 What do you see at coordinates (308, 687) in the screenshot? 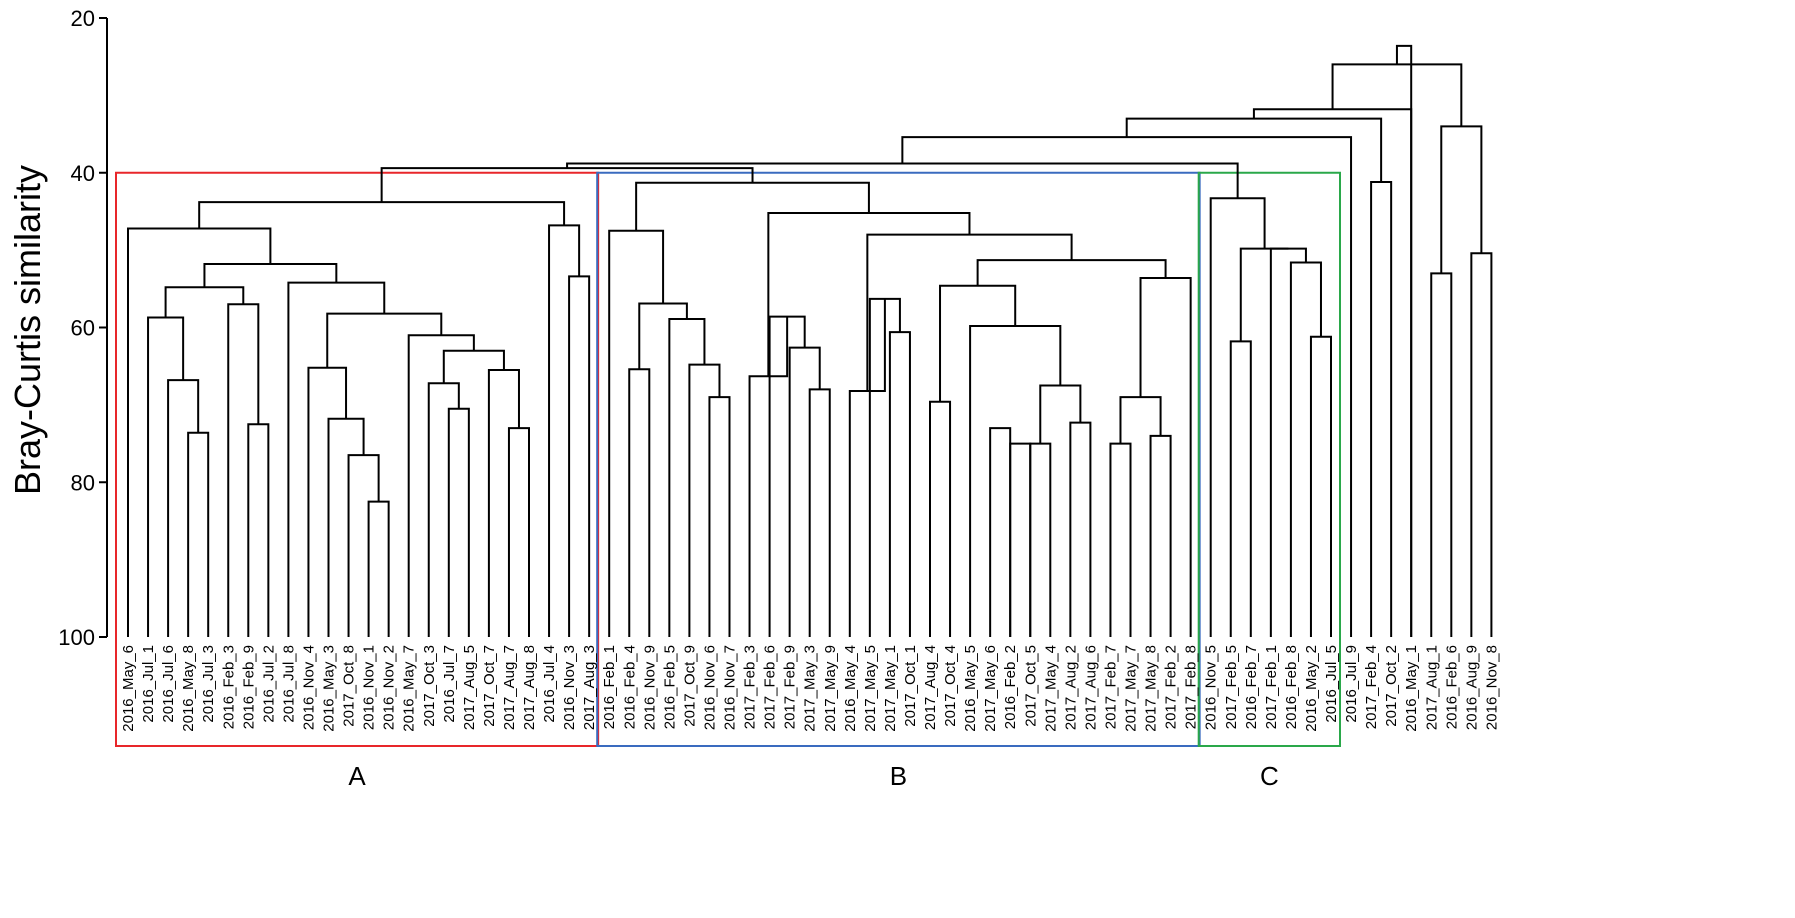
I see `leaf-label: 2016_Nov_4` at bounding box center [308, 687].